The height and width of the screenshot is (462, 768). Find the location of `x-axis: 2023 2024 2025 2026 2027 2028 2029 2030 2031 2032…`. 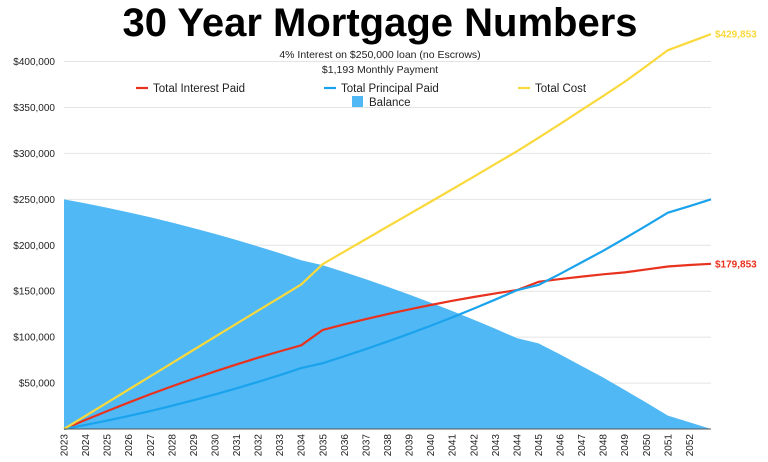

x-axis: 2023 2024 2025 2026 2027 2028 2029 2030 2031 2032… is located at coordinates (385, 442).